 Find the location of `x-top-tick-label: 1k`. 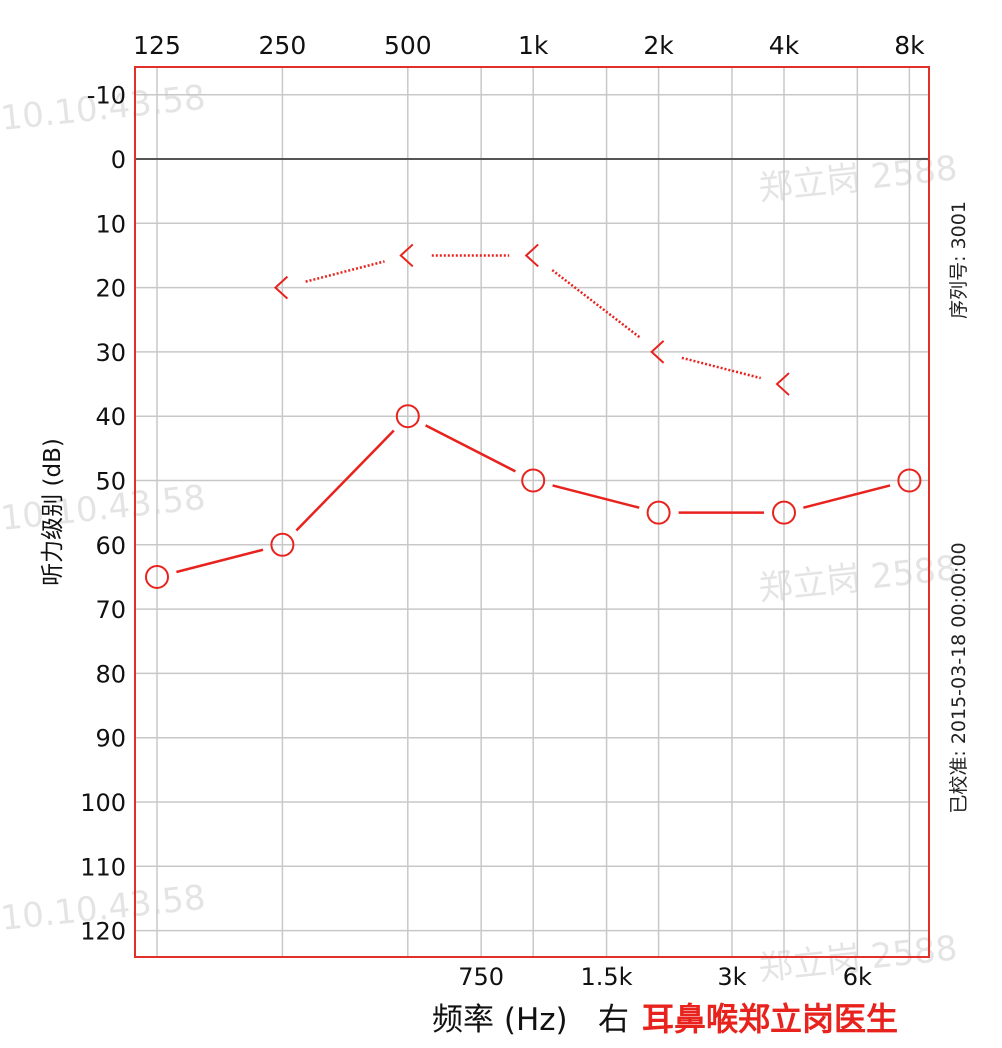

x-top-tick-label: 1k is located at coordinates (533, 45).